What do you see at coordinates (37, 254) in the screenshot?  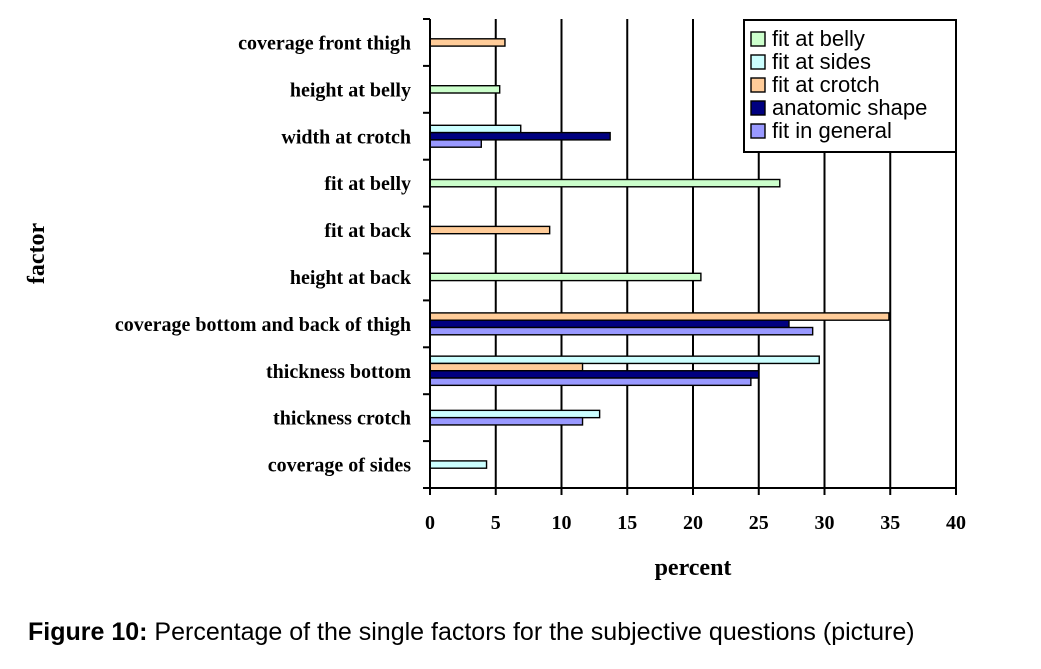 I see `y-axis-title: factor` at bounding box center [37, 254].